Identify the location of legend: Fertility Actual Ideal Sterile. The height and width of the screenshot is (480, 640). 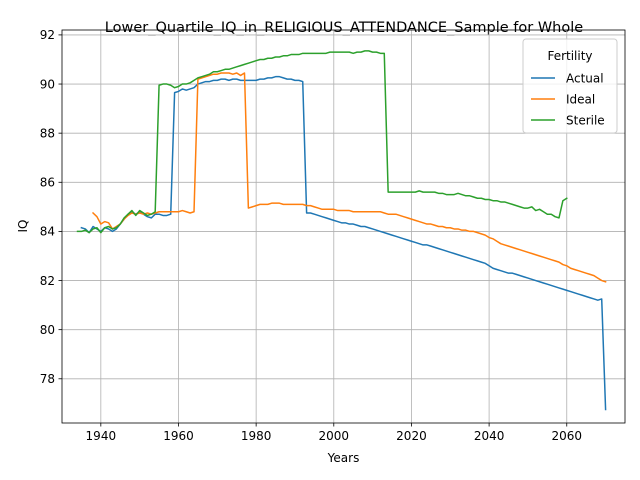
(570, 86).